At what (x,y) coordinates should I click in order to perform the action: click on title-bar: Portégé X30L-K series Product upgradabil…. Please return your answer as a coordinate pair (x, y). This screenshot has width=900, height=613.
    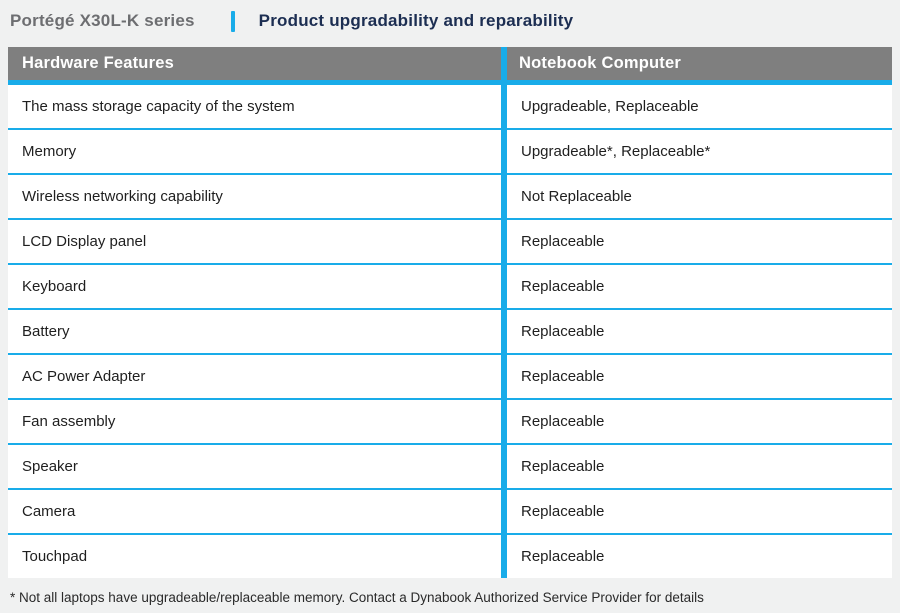
    Looking at the image, I should click on (291, 21).